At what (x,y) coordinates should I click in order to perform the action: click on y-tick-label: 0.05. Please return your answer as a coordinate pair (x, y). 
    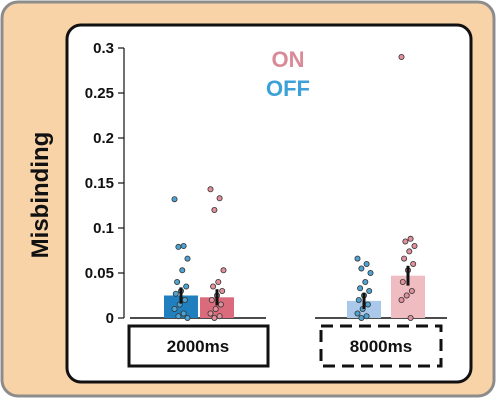
    Looking at the image, I should click on (99, 273).